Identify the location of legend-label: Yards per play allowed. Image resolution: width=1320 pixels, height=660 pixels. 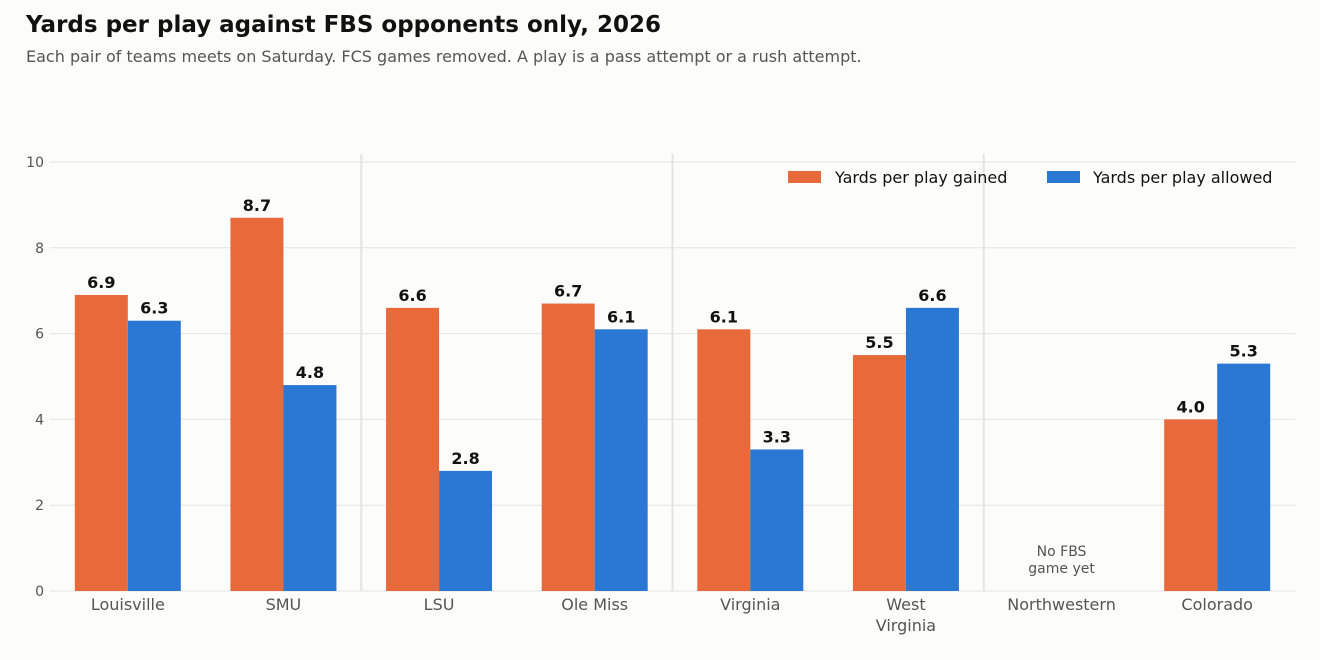
(1182, 177).